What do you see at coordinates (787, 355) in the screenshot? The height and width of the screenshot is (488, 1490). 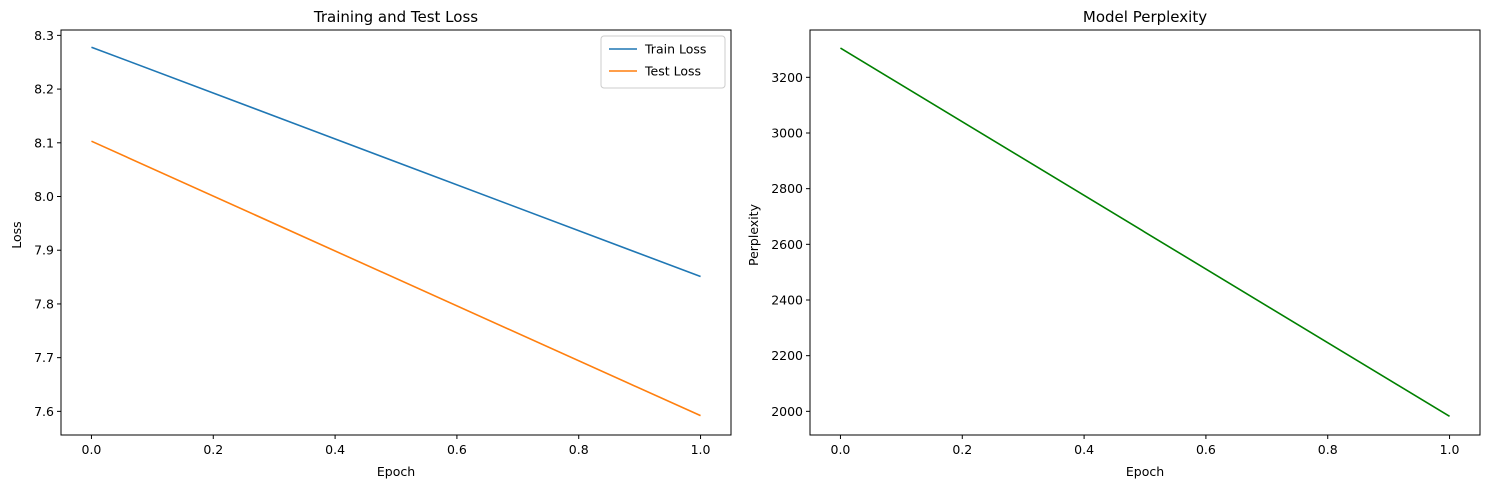 I see `y-tick-label: 2200` at bounding box center [787, 355].